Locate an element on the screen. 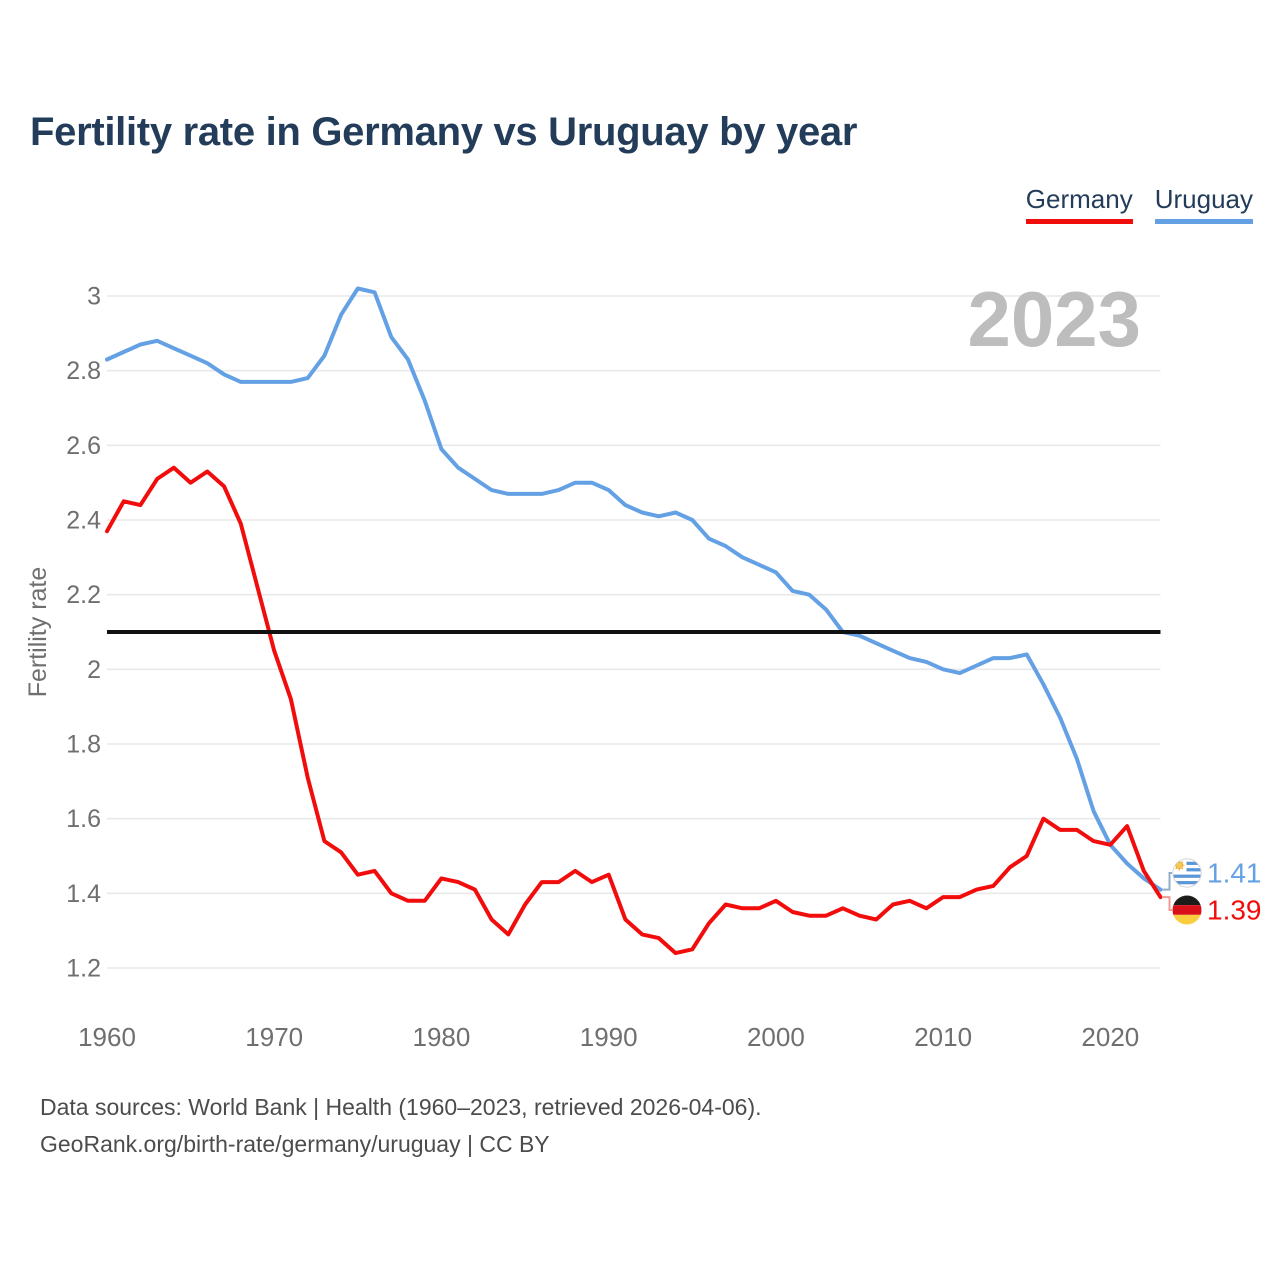 The height and width of the screenshot is (1280, 1280). legend-label-germany: Germany is located at coordinates (1079, 199).